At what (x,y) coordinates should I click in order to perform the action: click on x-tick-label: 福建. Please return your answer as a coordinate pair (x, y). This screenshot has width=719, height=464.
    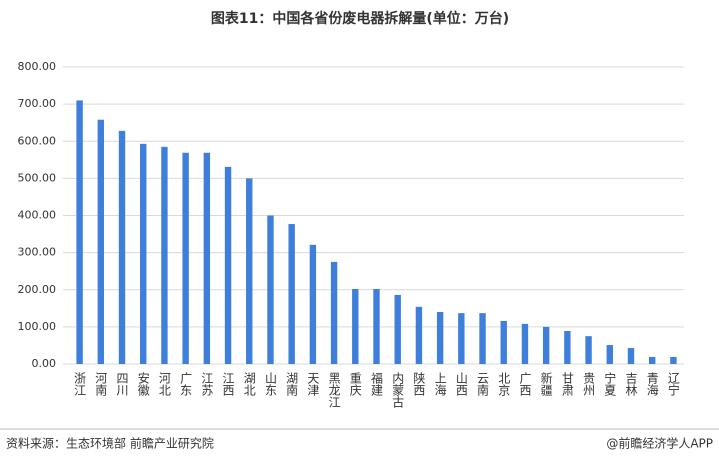
    Looking at the image, I should click on (377, 384).